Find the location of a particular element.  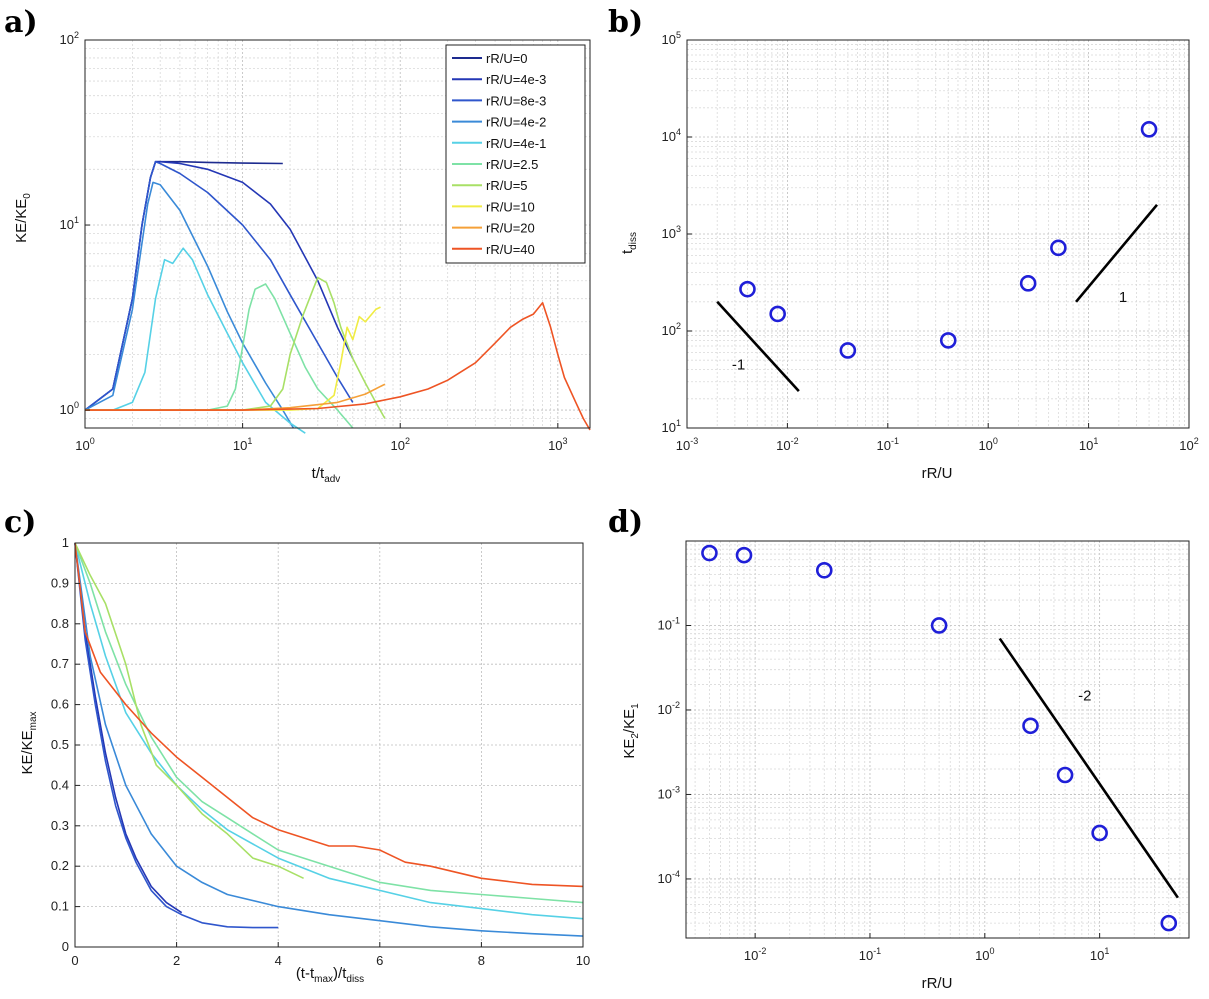

legend-label-7: rR/U=10 is located at coordinates (510, 206).